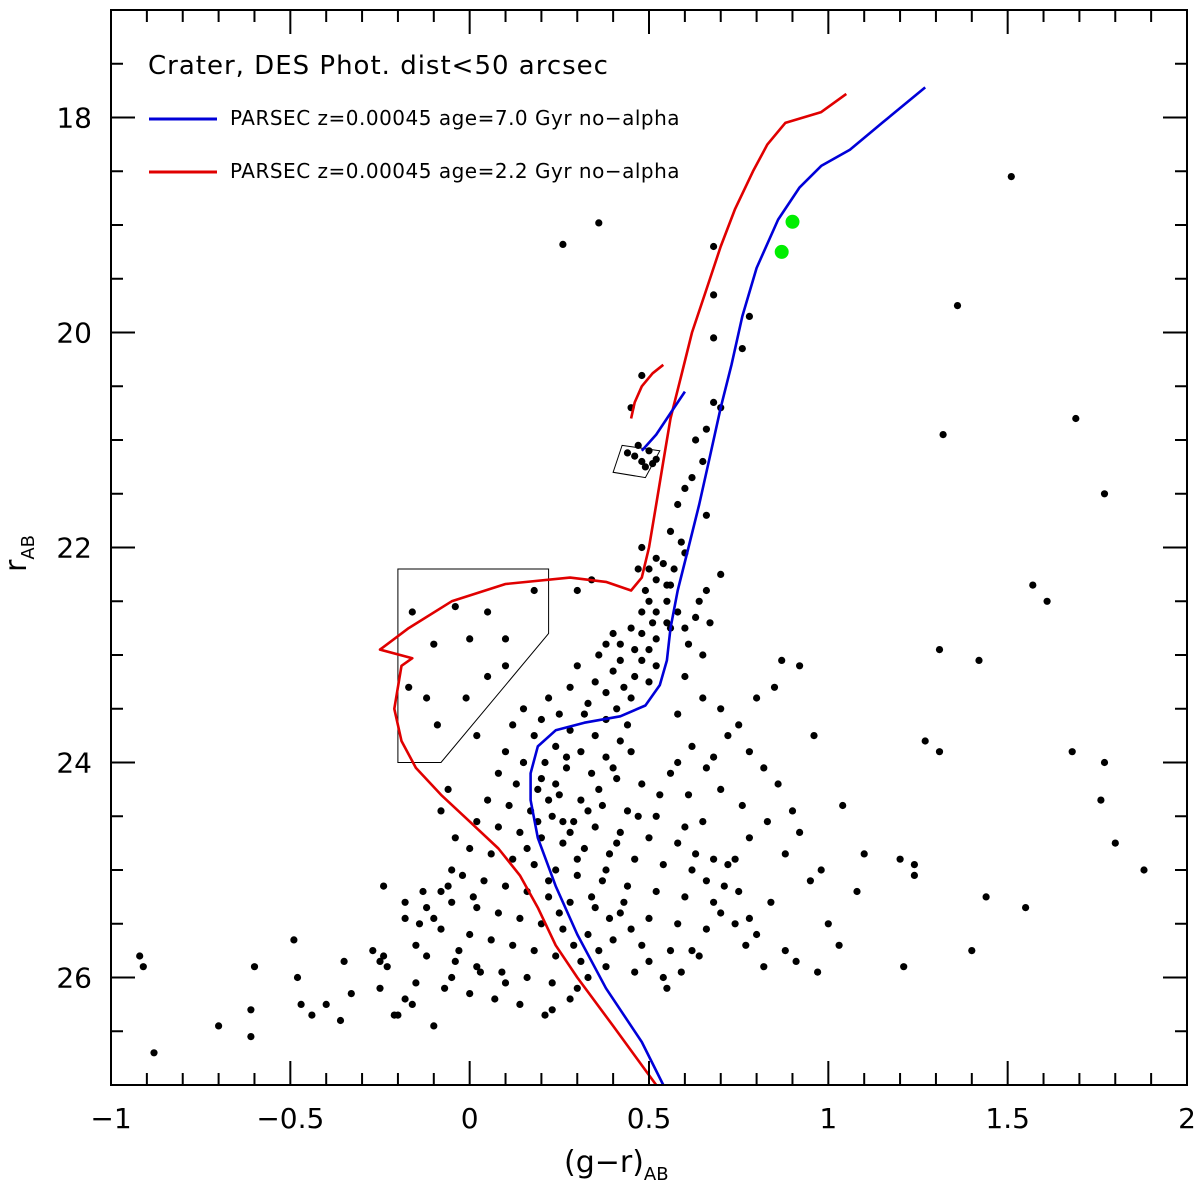 The height and width of the screenshot is (1185, 1200). I want to click on y-tick-label: 20, so click(74, 333).